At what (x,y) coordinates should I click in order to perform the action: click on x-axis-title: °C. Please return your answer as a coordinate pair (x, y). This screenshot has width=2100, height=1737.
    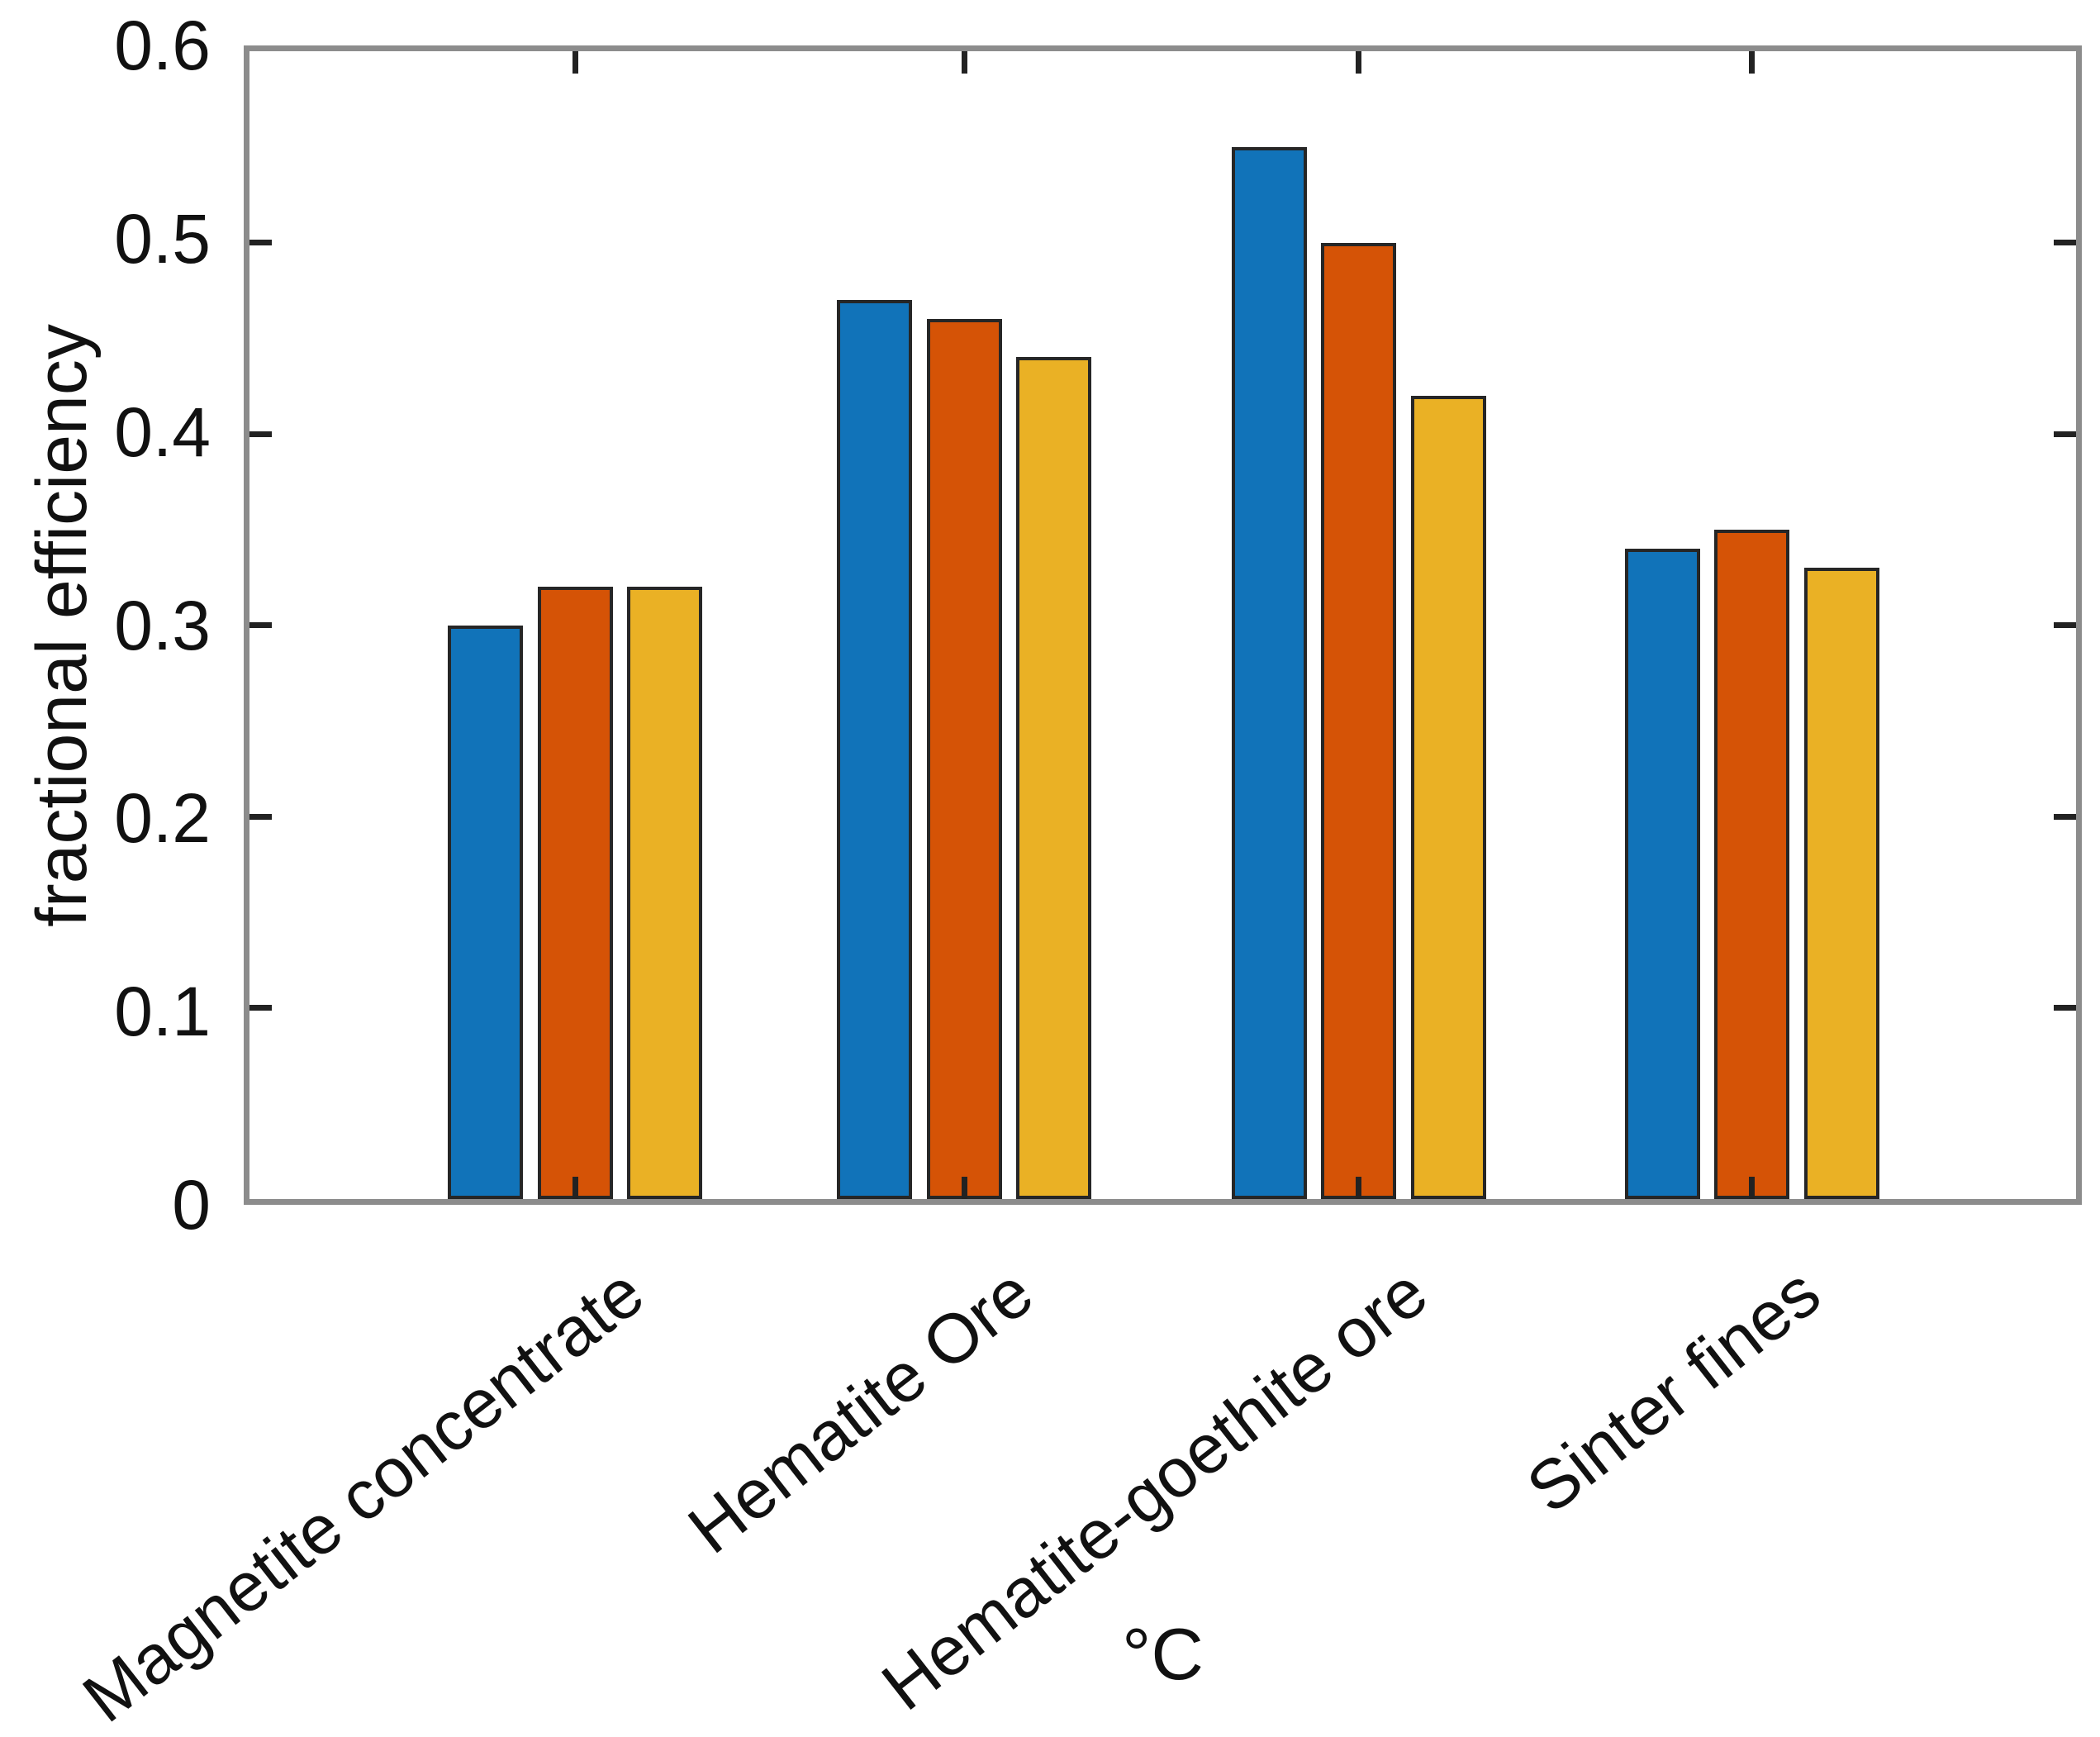
    Looking at the image, I should click on (1163, 1654).